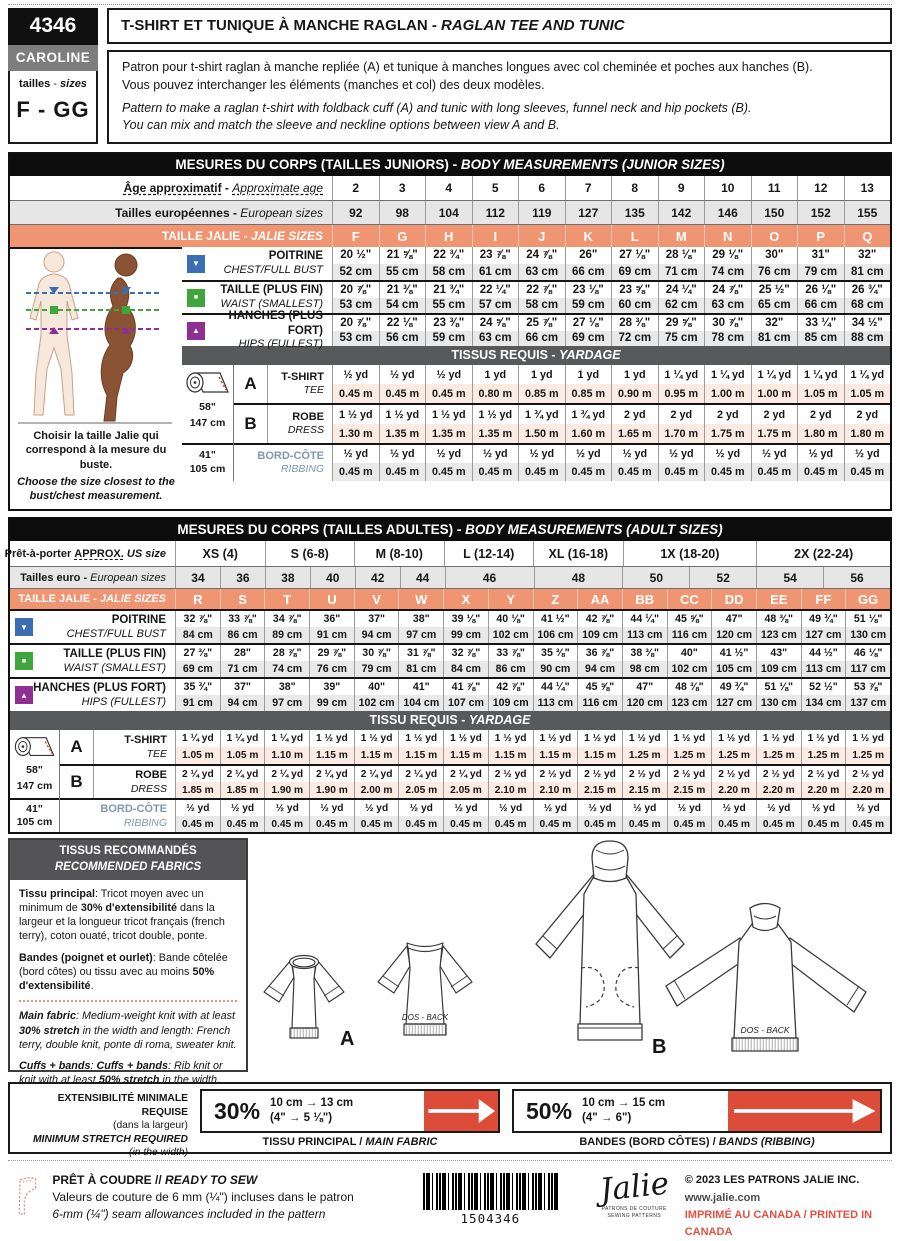 Image resolution: width=900 pixels, height=1241 pixels. Describe the element at coordinates (727, 424) in the screenshot. I see `junior-dress-yardage-cell: 2 yd 1.75 m` at that location.